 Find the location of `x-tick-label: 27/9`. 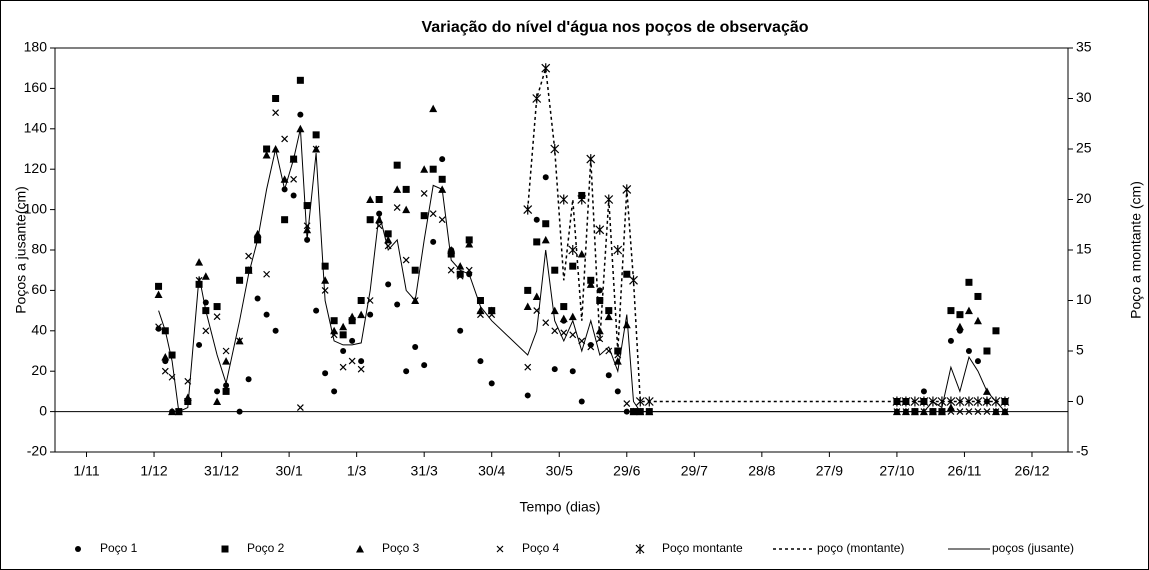

x-tick-label: 27/9 is located at coordinates (829, 471).